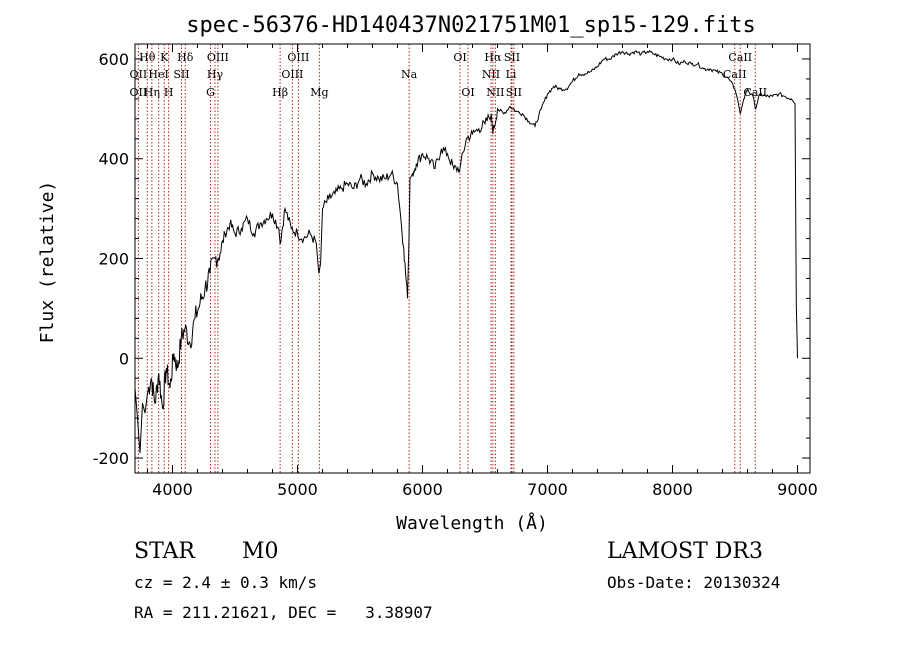 The image size is (900, 649). I want to click on survey-name: LAMOST DR3, so click(685, 551).